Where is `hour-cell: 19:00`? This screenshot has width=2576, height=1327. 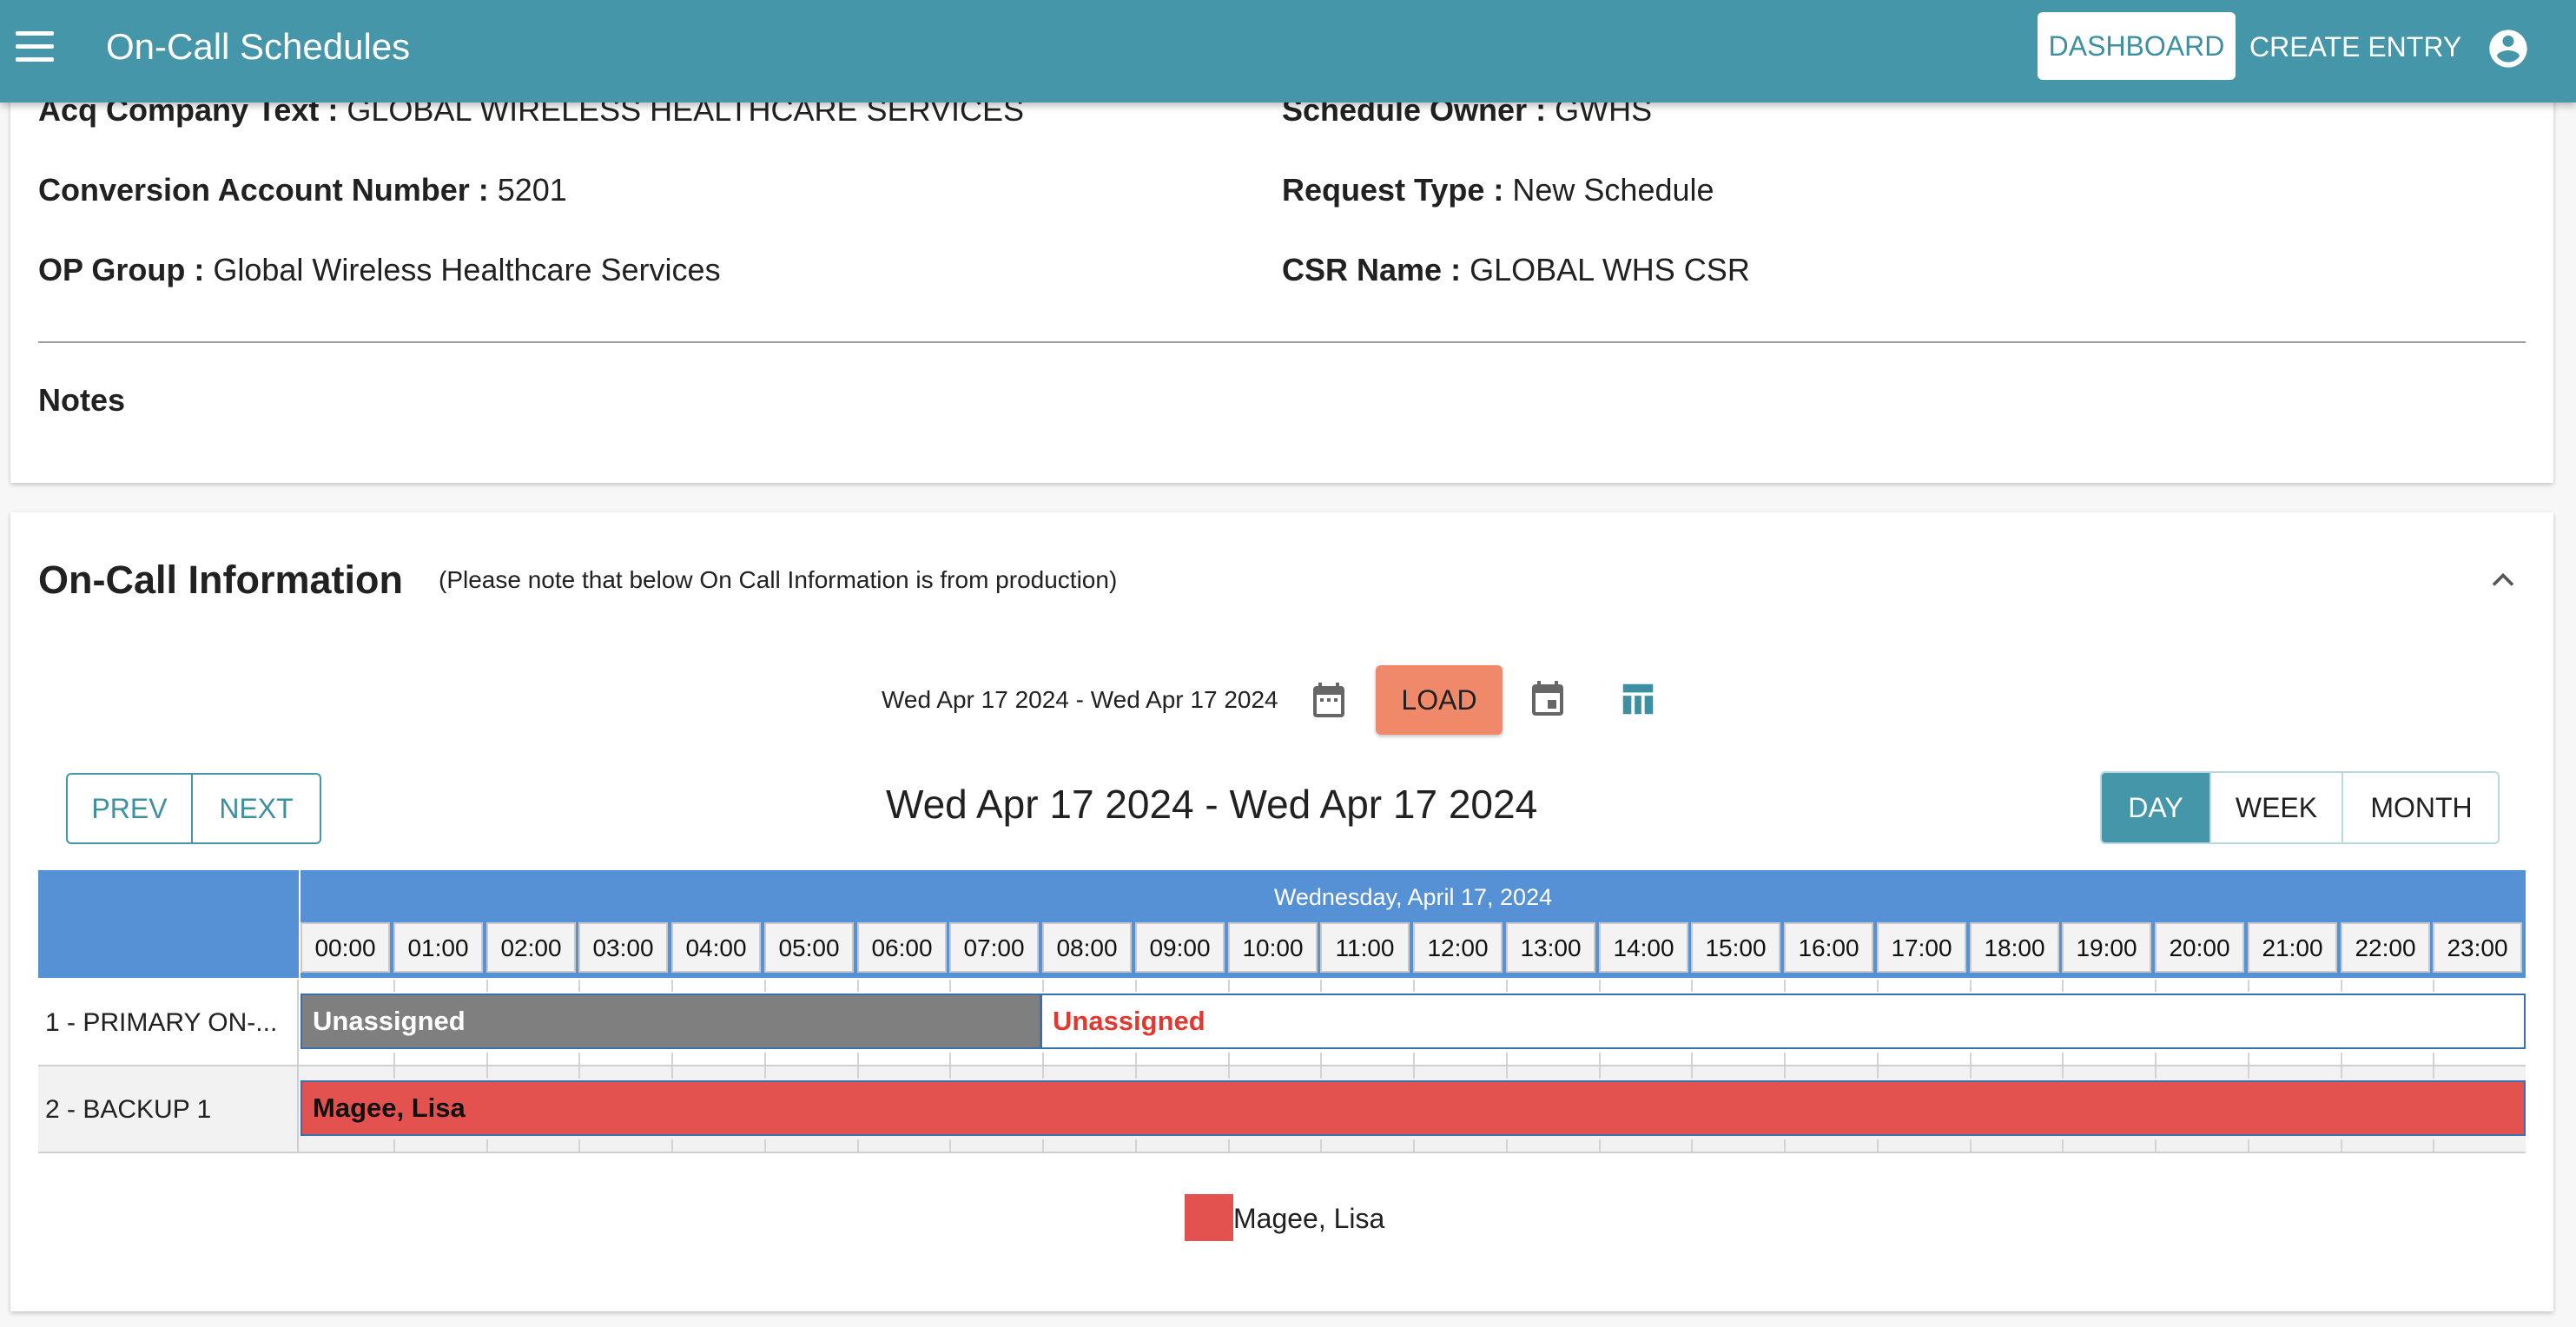 hour-cell: 19:00 is located at coordinates (2106, 948).